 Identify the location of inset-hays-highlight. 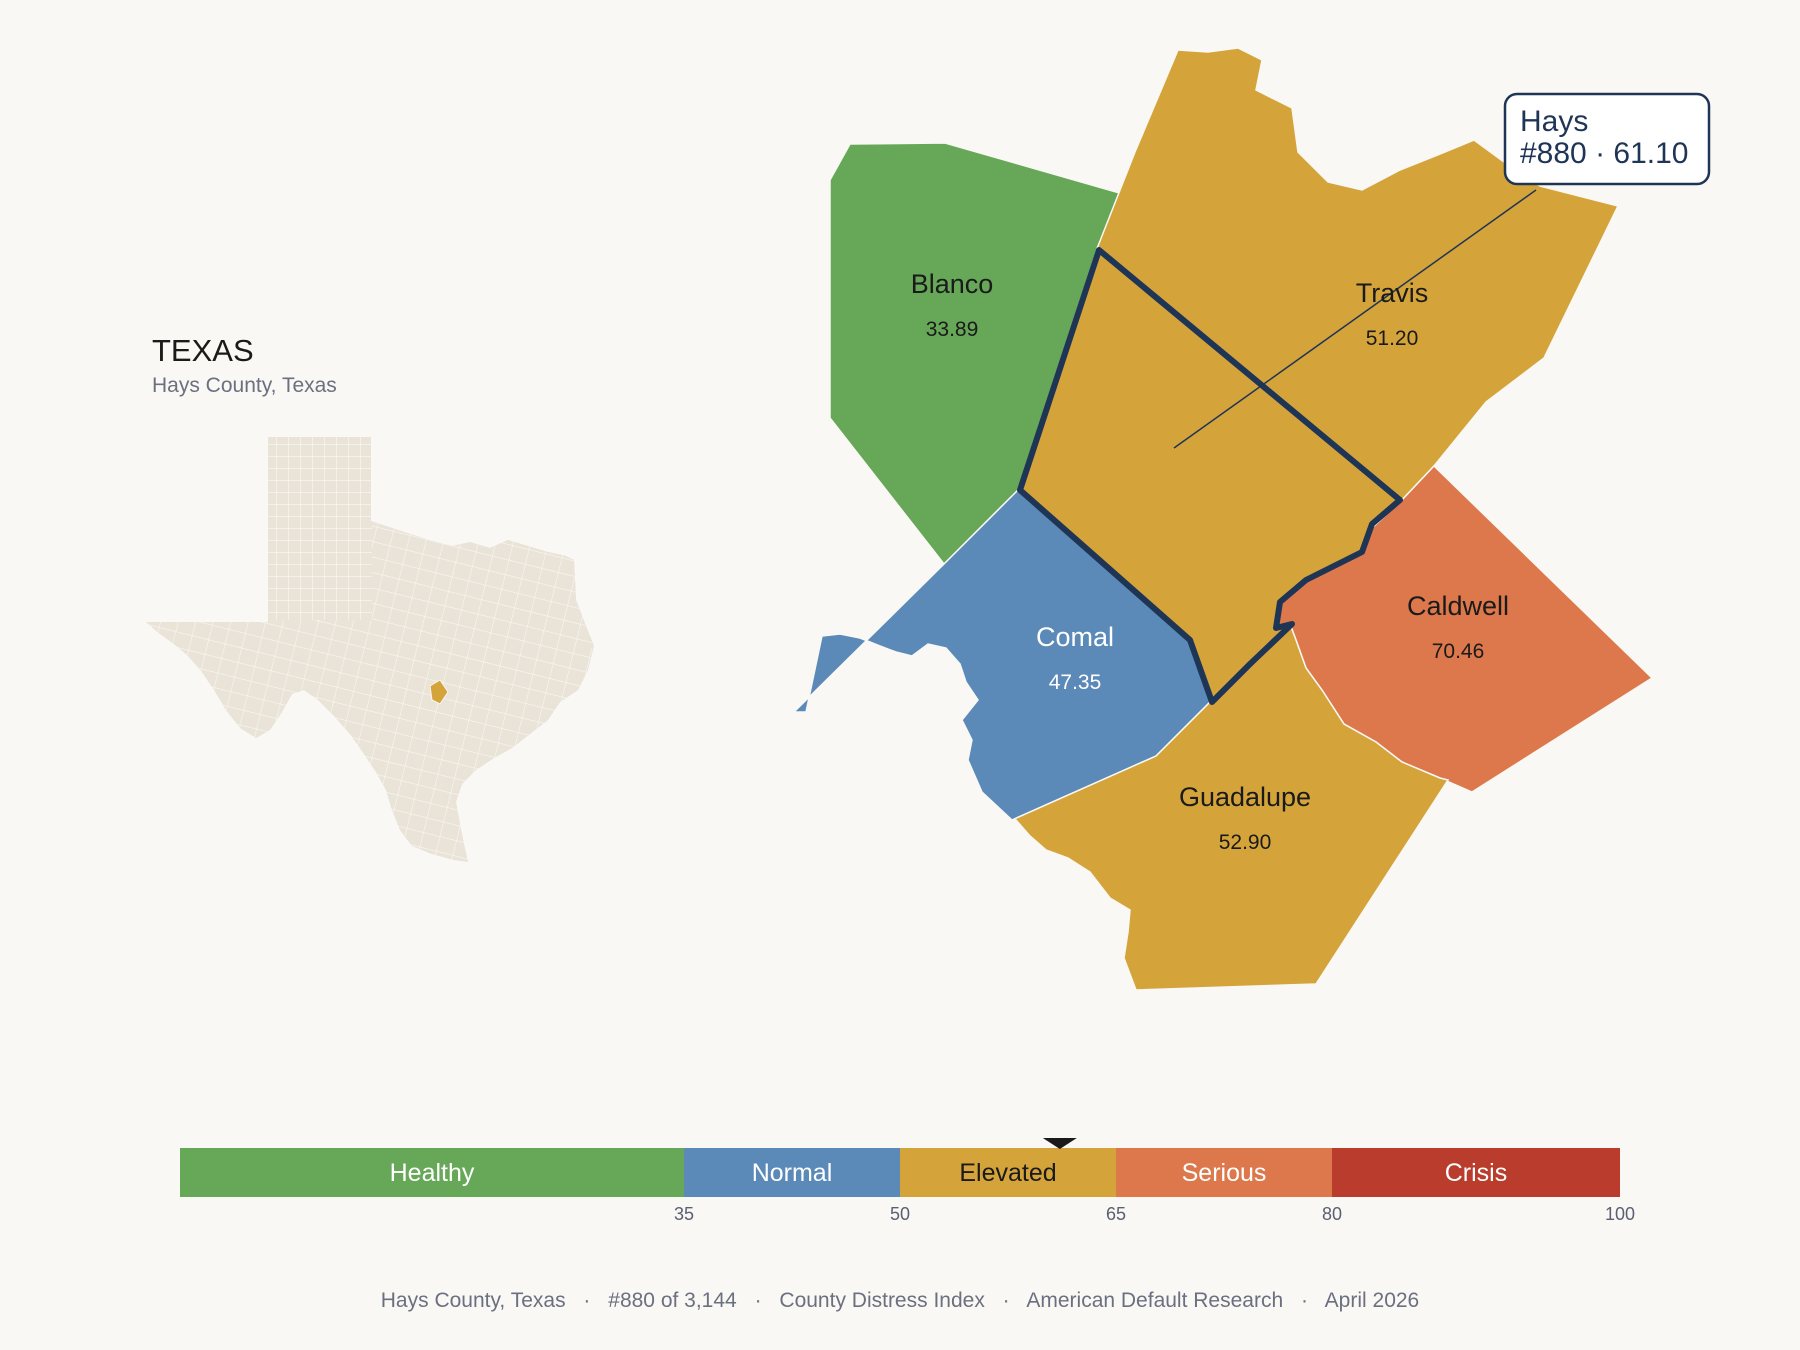
(439, 692).